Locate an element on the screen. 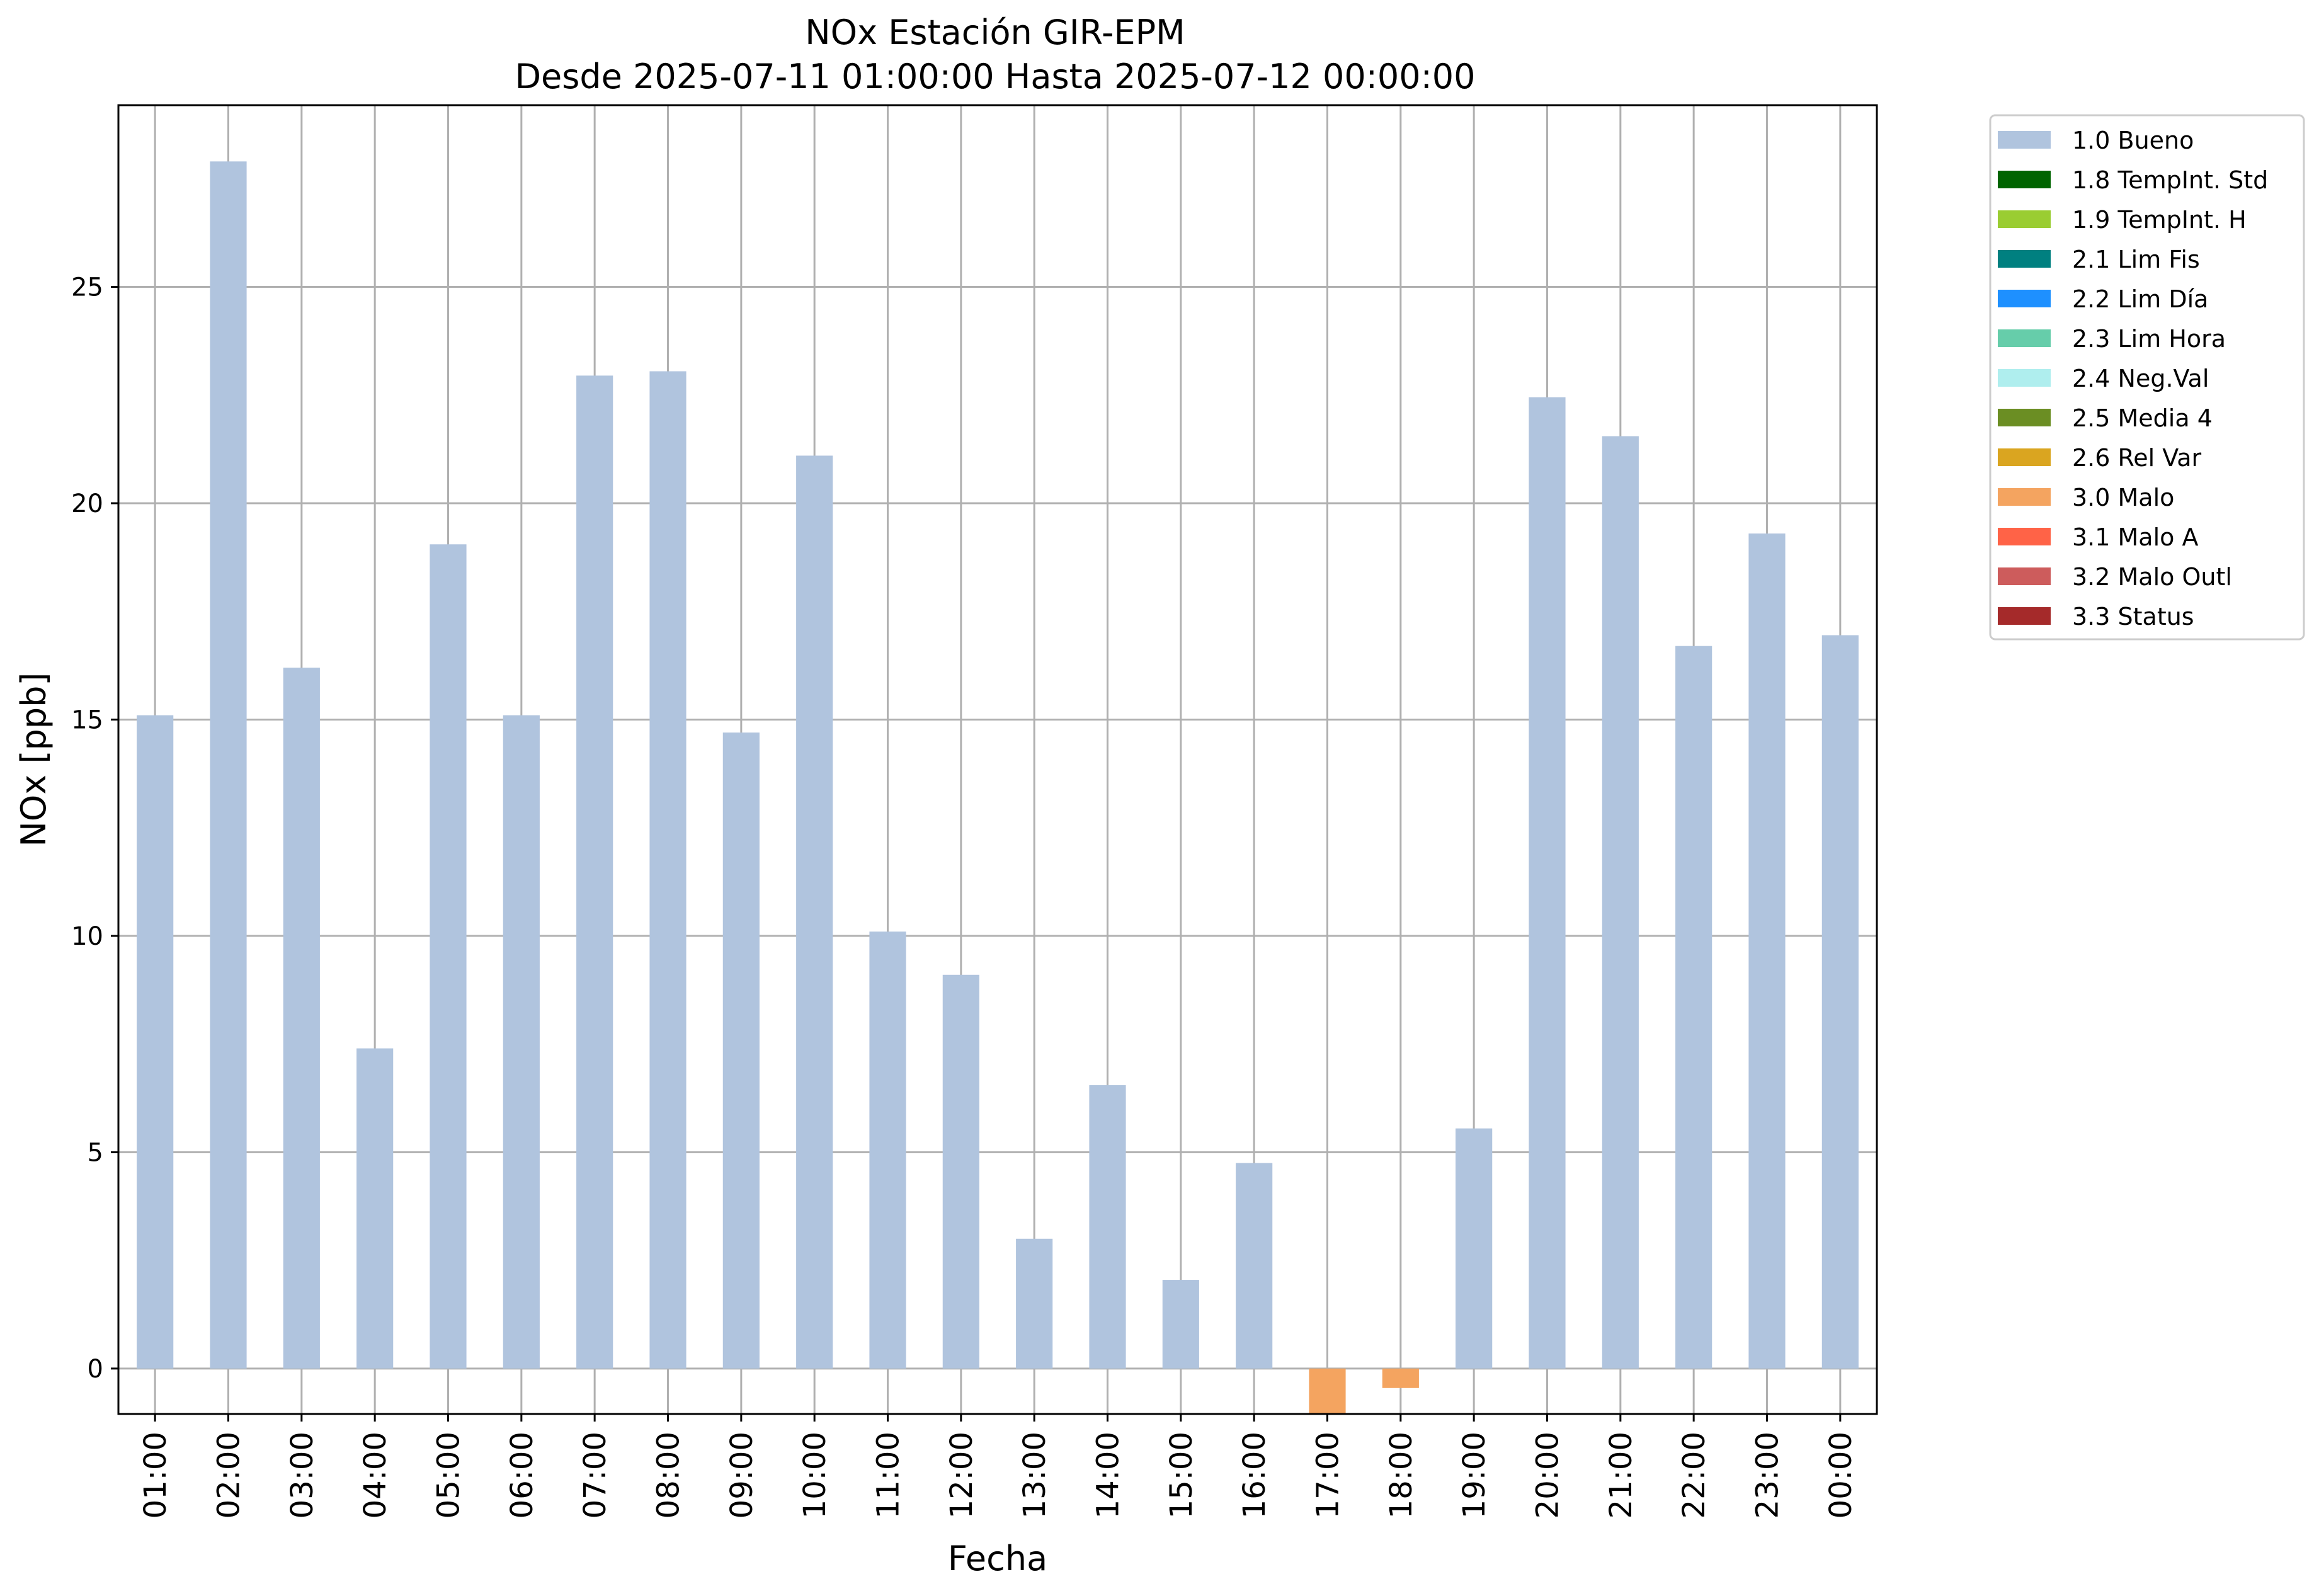 The height and width of the screenshot is (1596, 2319). x-tick-label: 10:00 is located at coordinates (815, 1475).